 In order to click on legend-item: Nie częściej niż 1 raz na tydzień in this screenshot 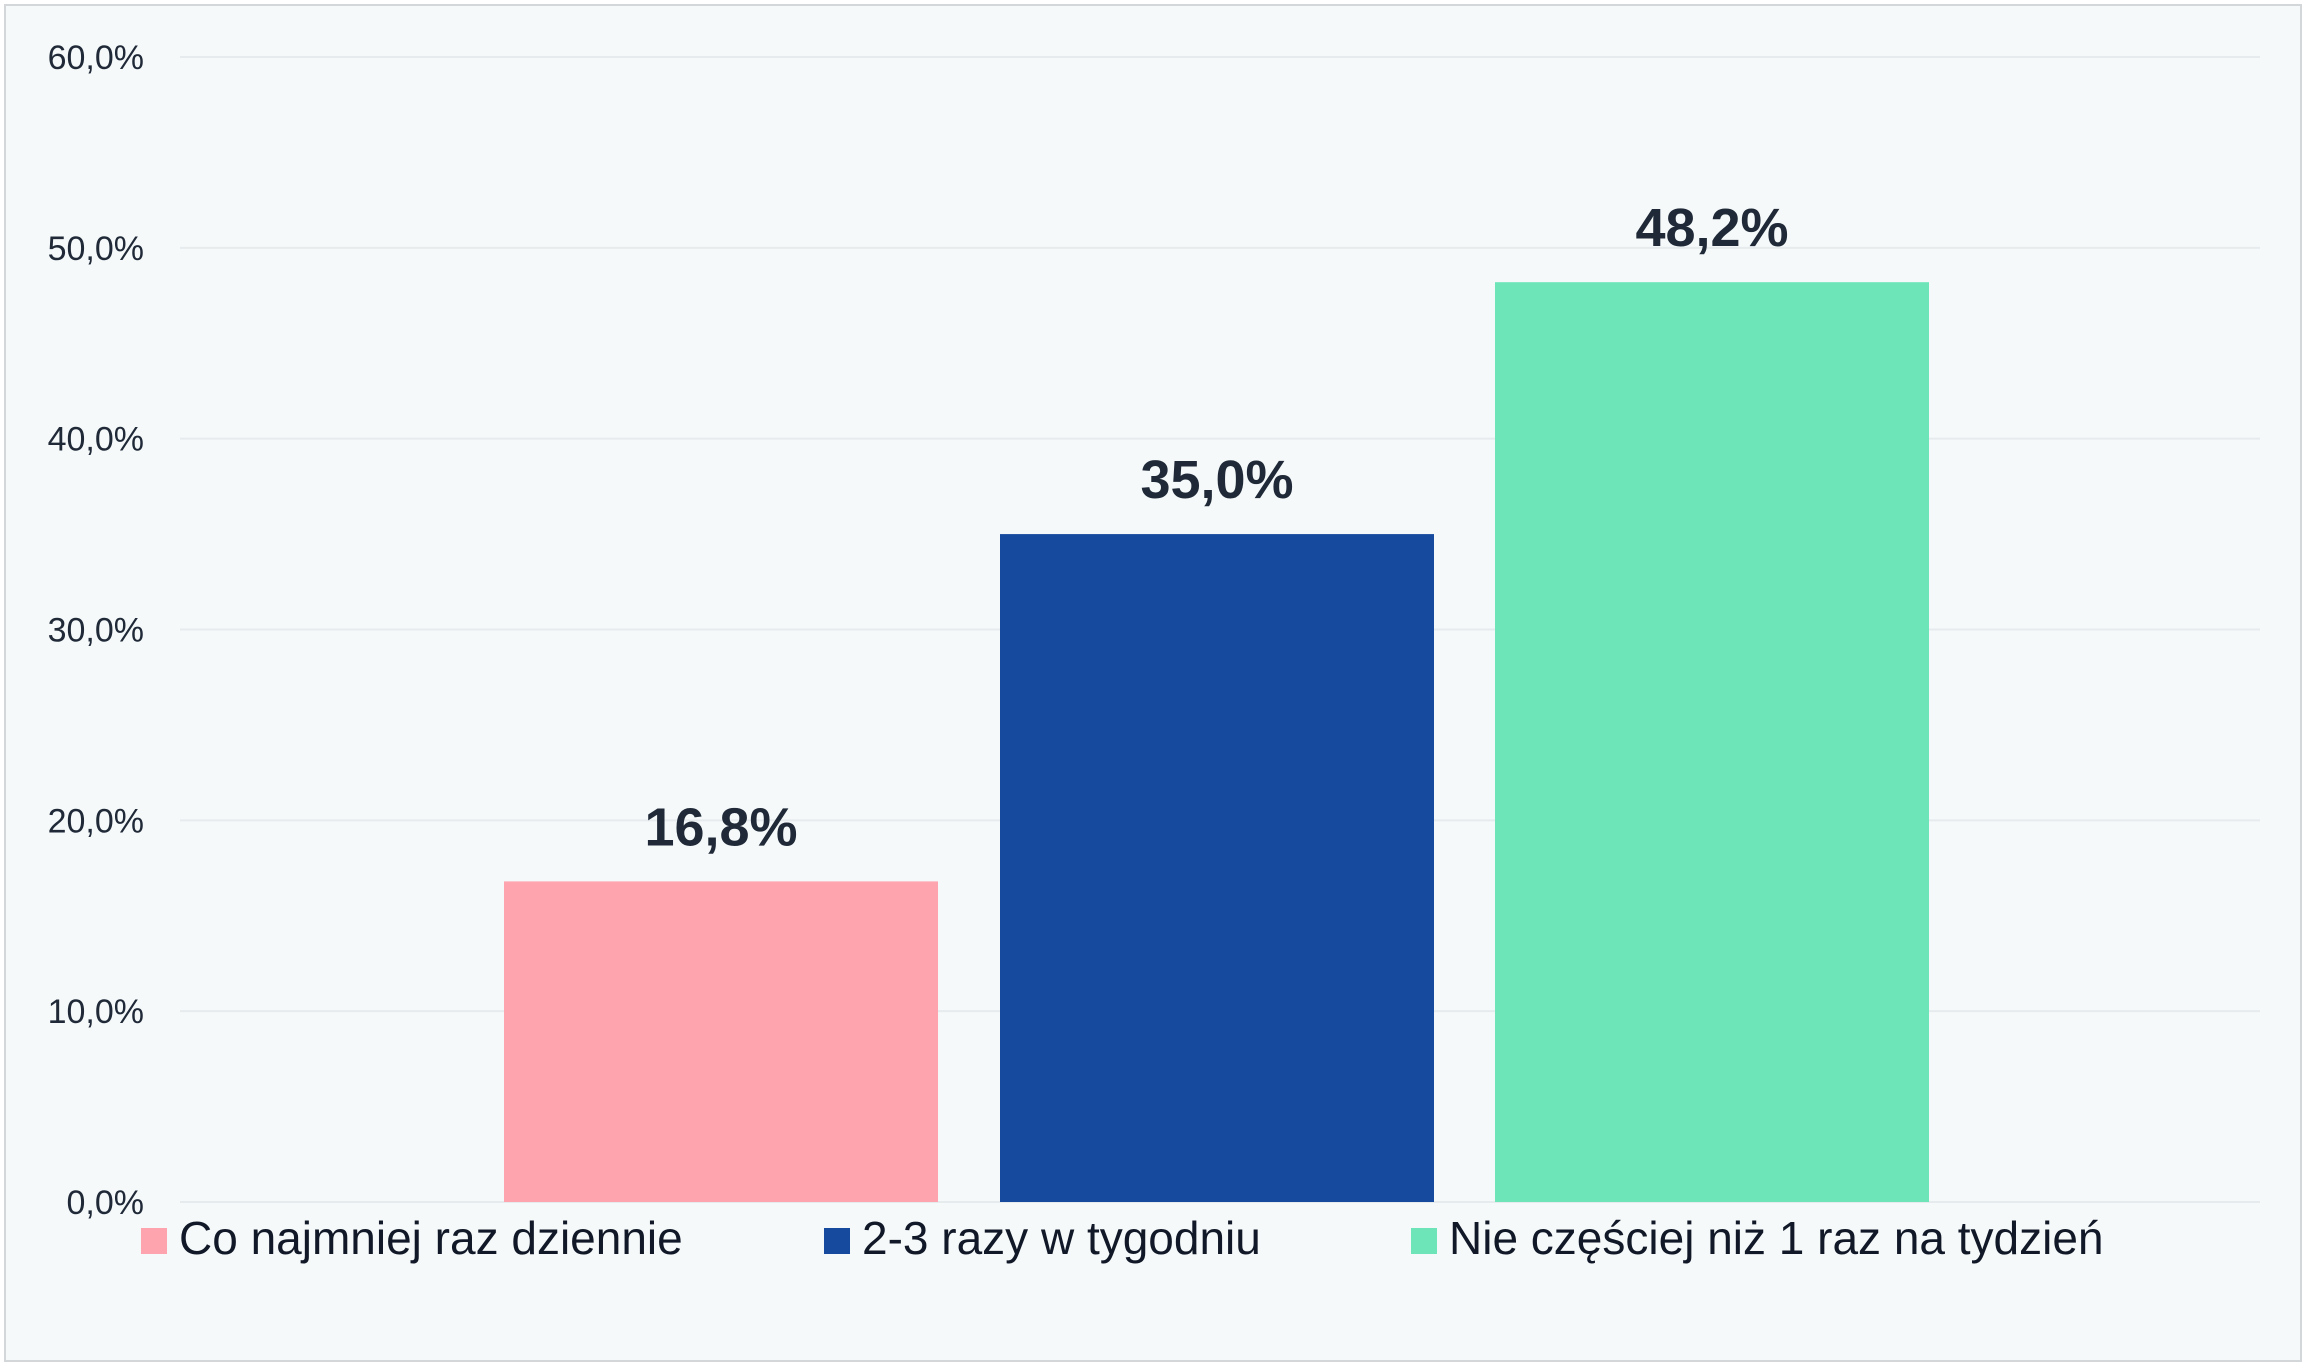, I will do `click(1757, 1238)`.